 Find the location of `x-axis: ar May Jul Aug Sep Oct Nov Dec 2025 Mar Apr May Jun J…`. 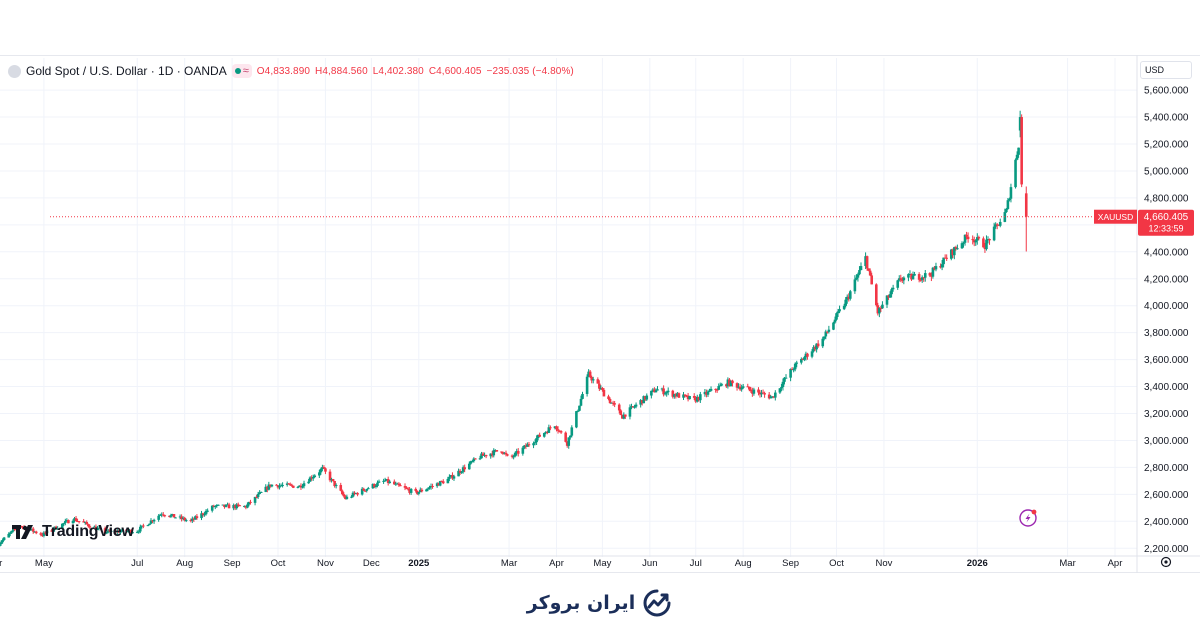

x-axis: ar May Jul Aug Sep Oct Nov Dec 2025 Mar Apr May Jun J… is located at coordinates (561, 563).